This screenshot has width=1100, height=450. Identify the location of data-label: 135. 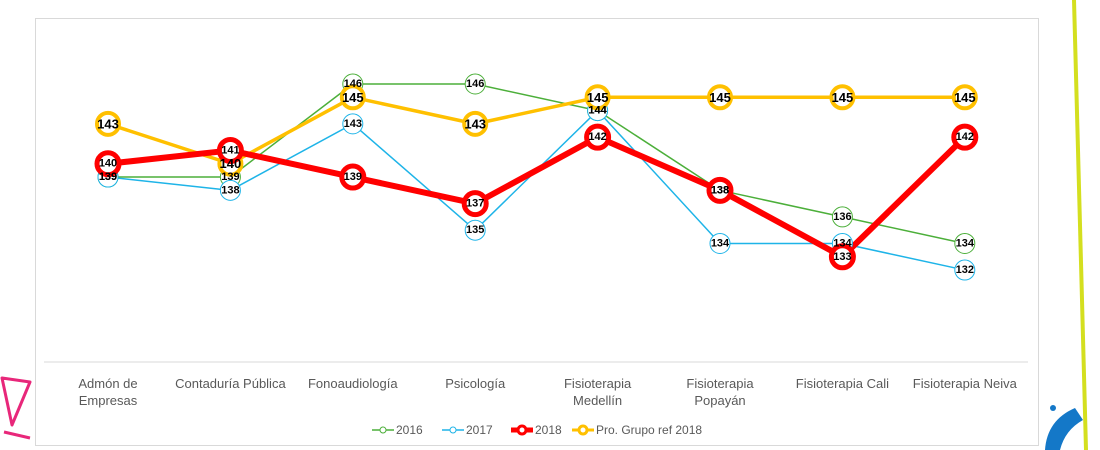
(475, 230).